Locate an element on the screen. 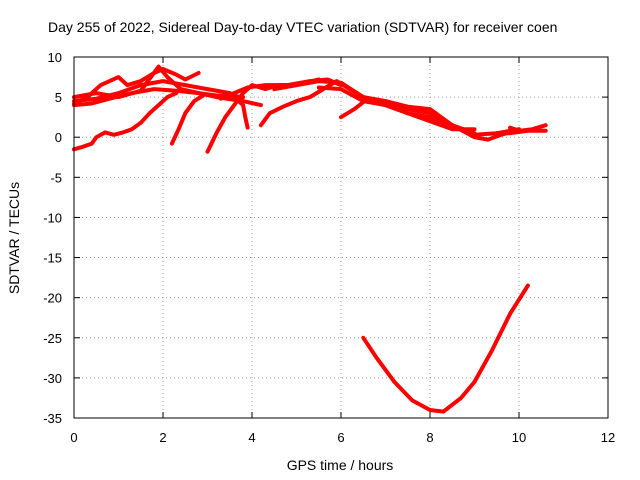 This screenshot has width=640, height=480. y-tick-label: -10 is located at coordinates (52, 217).